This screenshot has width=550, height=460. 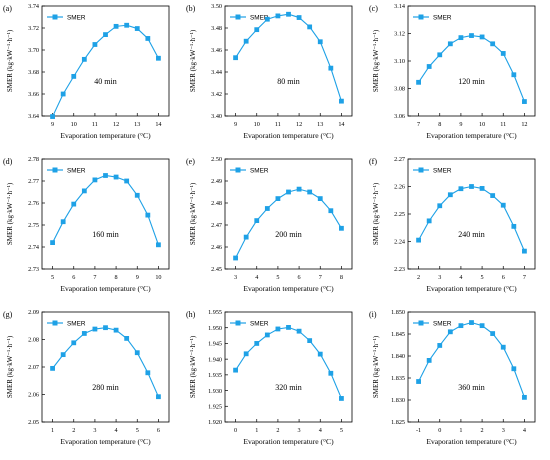 What do you see at coordinates (105, 234) in the screenshot?
I see `time-annotation: 160 min` at bounding box center [105, 234].